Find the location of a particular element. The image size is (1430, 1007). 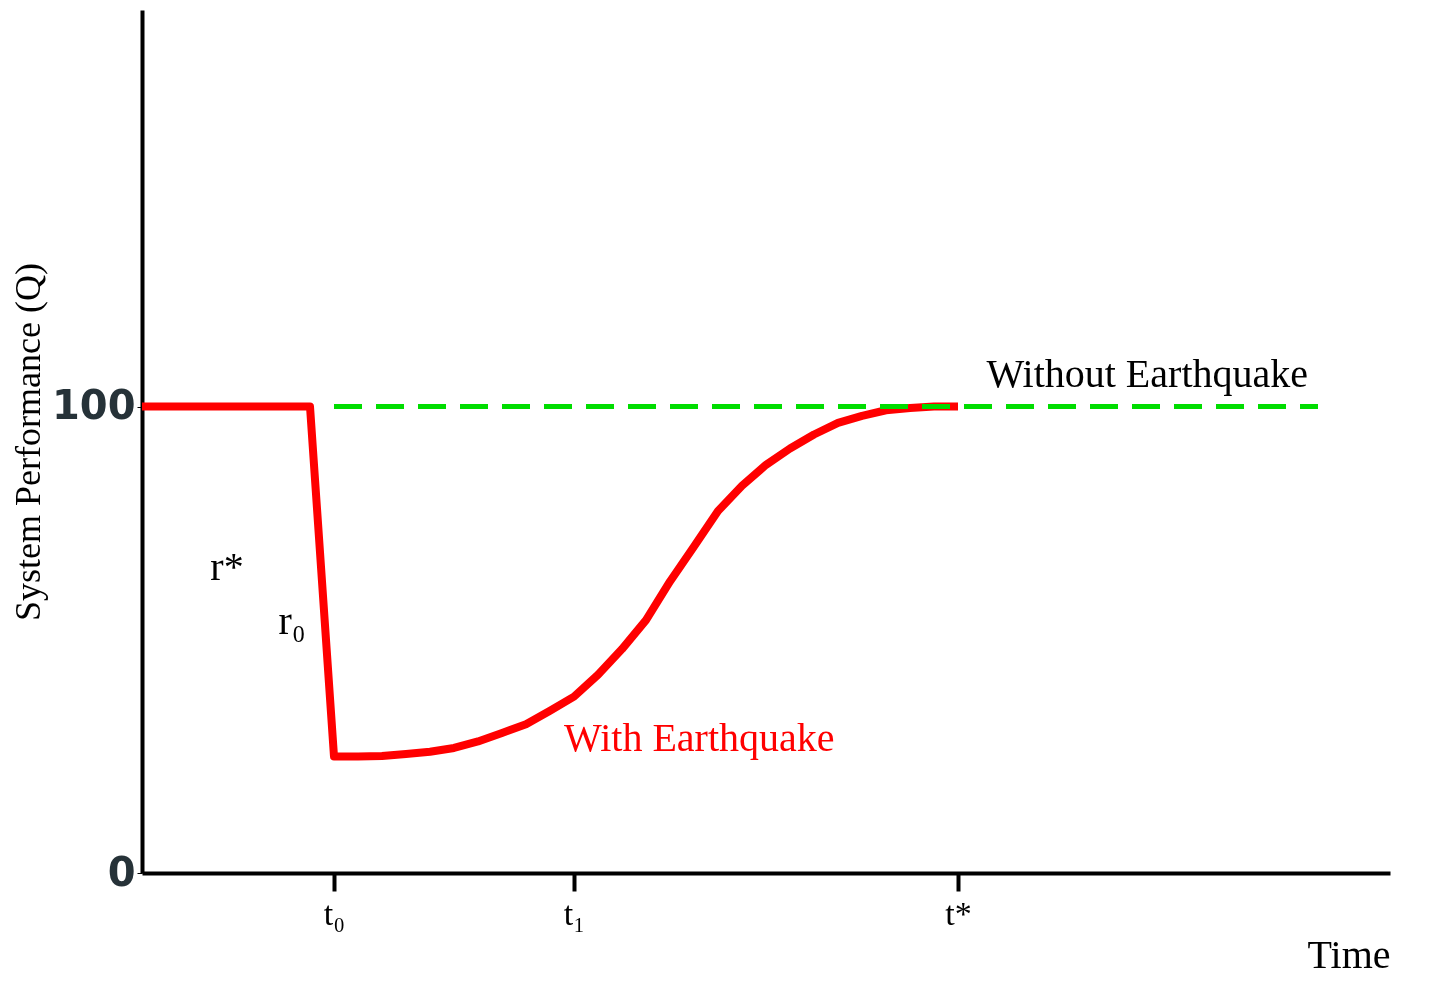

x-tick-label: t* is located at coordinates (958, 913).